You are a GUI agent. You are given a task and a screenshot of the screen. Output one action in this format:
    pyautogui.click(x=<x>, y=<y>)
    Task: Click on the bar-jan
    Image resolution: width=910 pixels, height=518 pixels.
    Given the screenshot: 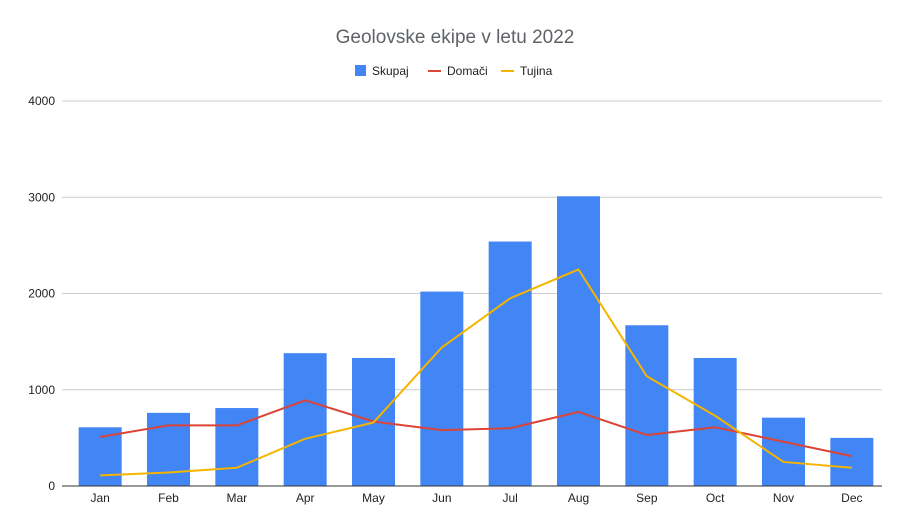 What is the action you would take?
    pyautogui.click(x=100, y=456)
    